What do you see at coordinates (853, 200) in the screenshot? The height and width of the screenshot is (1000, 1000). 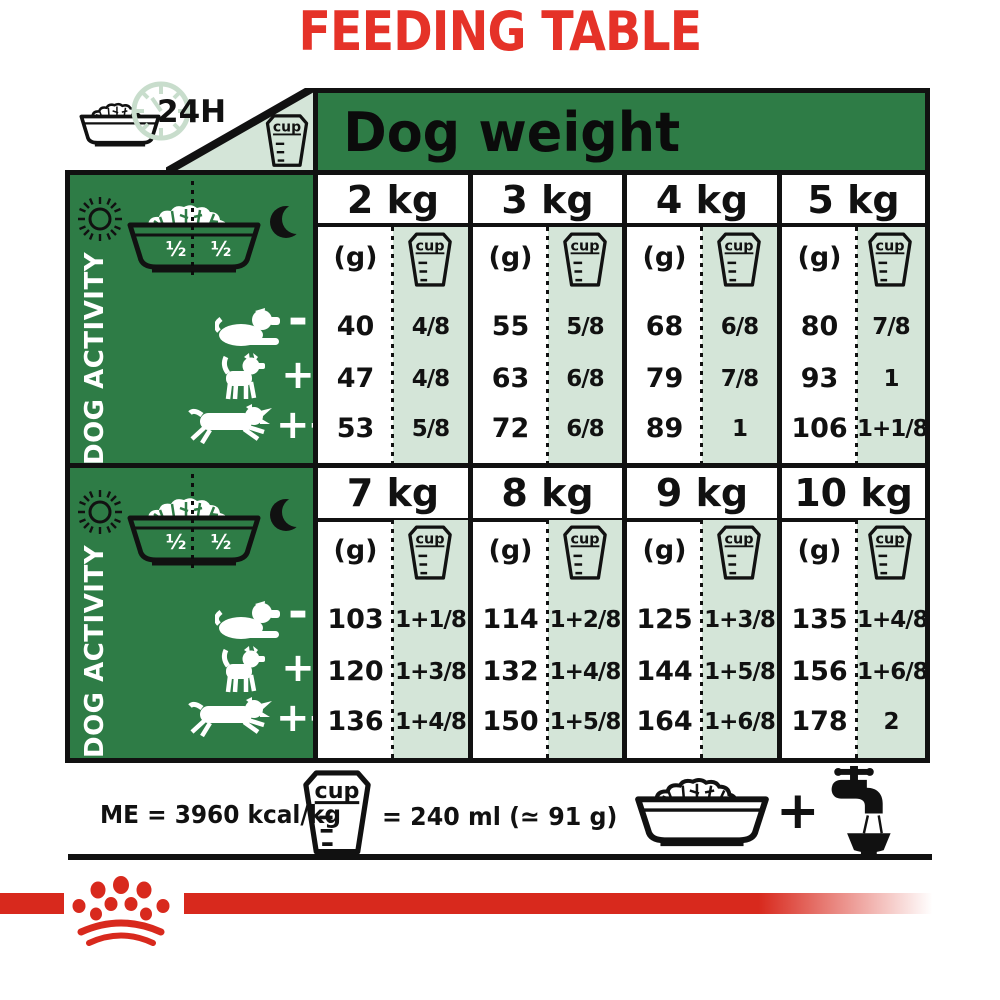 I see `weight-header: 5 kg` at bounding box center [853, 200].